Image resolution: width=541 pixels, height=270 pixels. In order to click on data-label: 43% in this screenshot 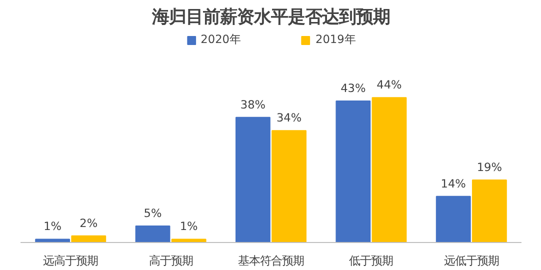, I will do `click(353, 87)`.